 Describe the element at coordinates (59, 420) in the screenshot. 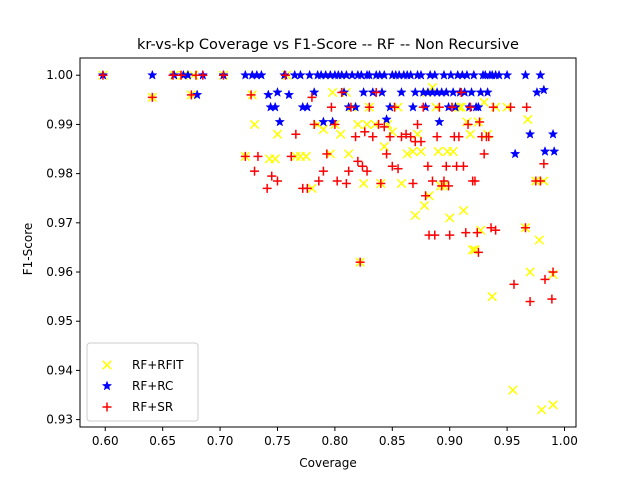

I see `y-tick-label: 0.93` at that location.